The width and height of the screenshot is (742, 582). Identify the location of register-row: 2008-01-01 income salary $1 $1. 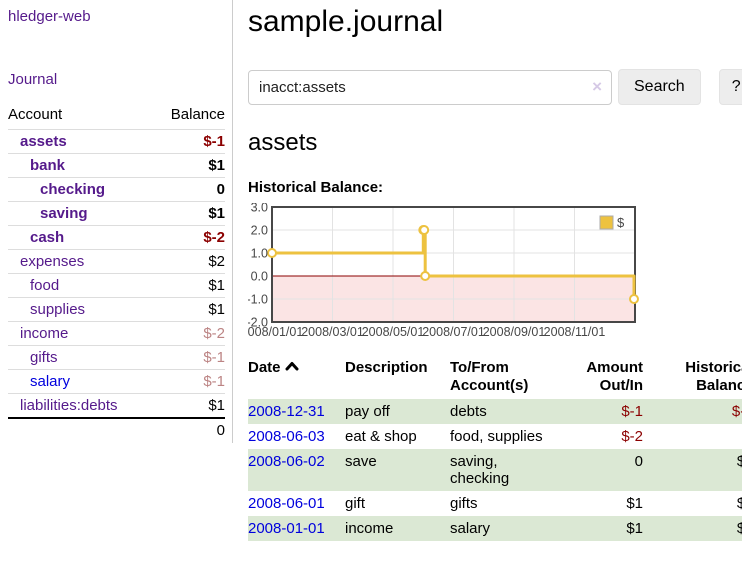
(495, 528).